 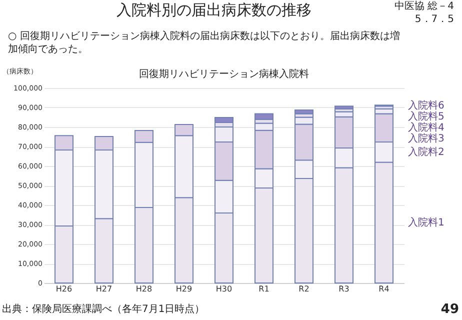 I want to click on x-tick-label: H28, so click(x=144, y=289).